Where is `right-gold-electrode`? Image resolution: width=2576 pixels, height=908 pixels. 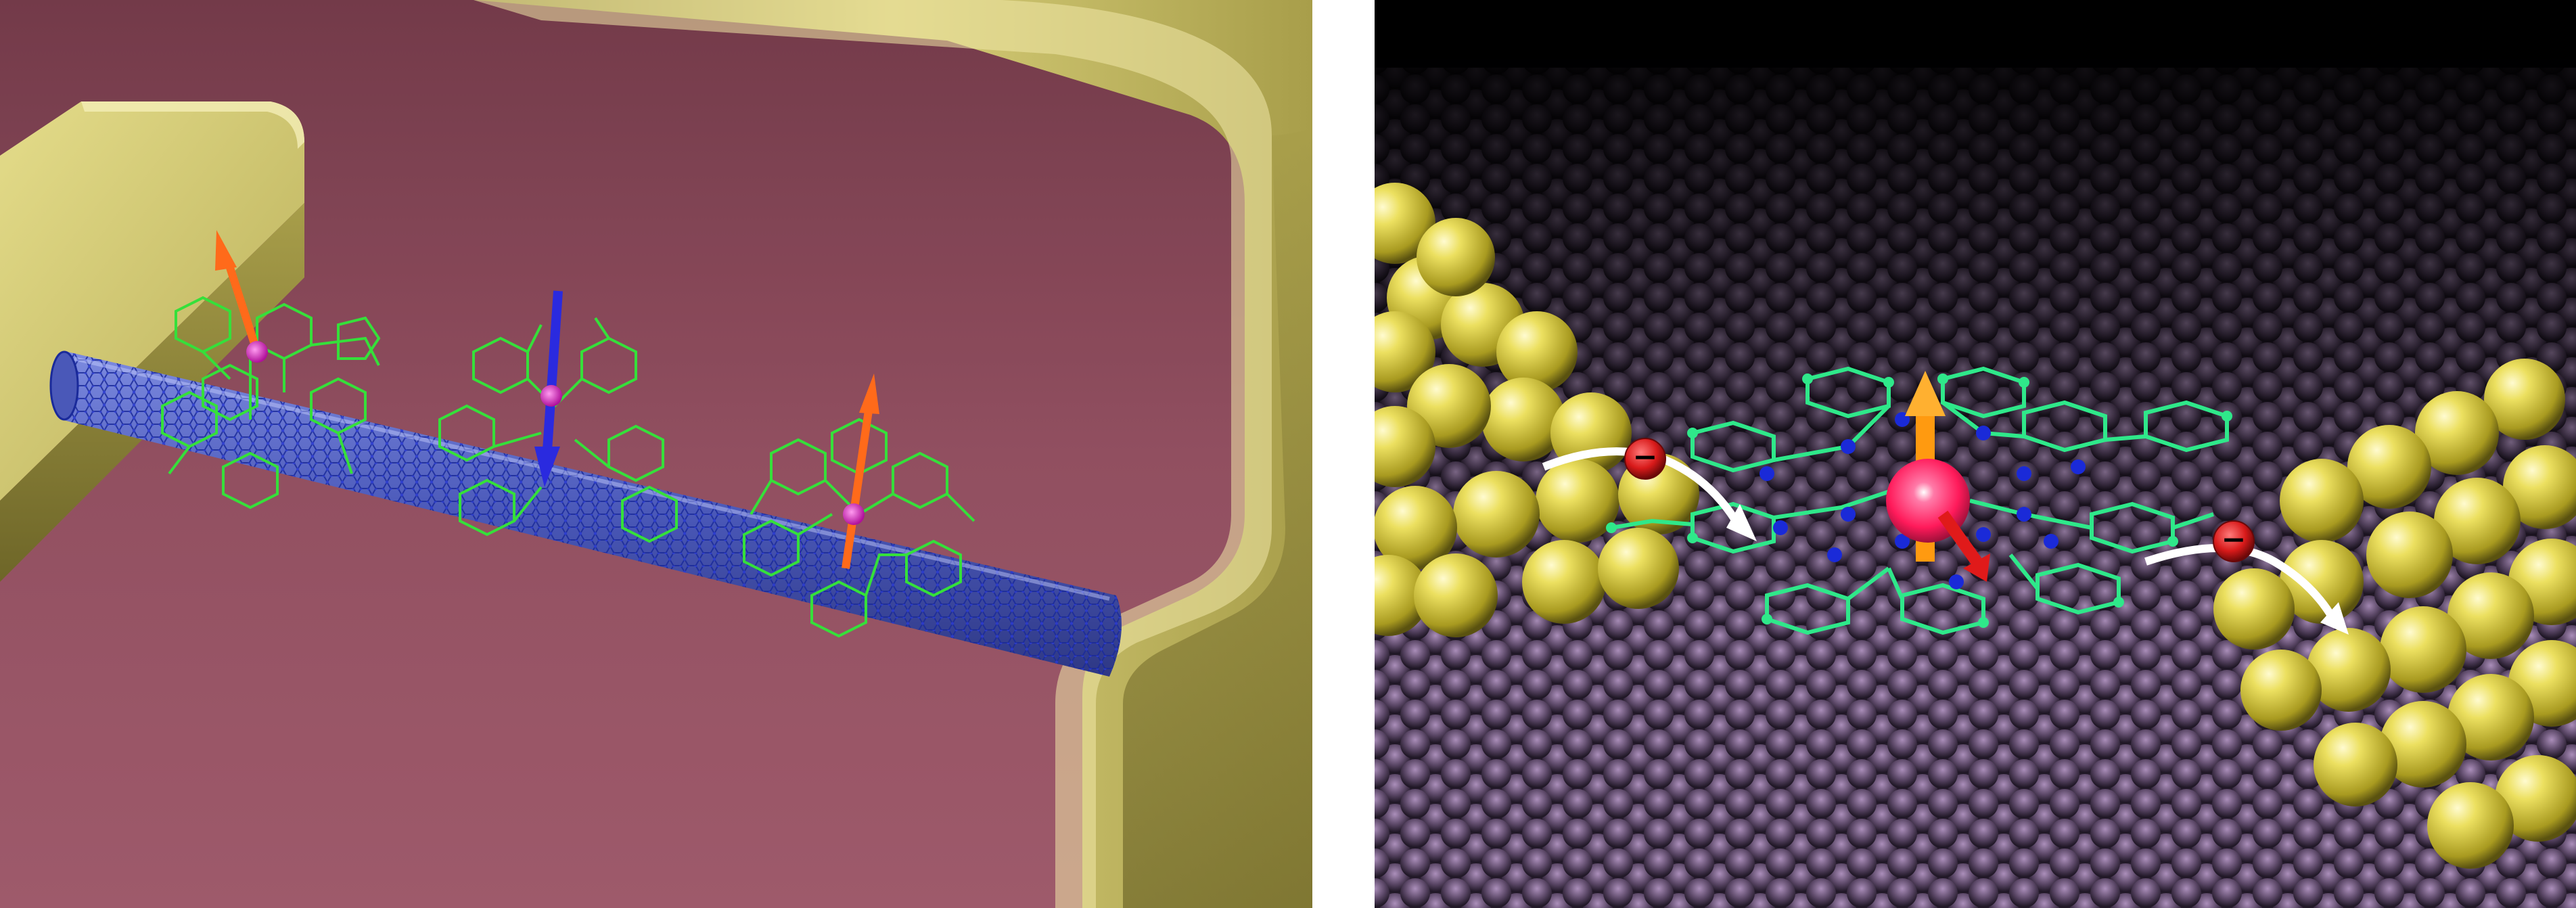
right-gold-electrode is located at coordinates (2394, 614).